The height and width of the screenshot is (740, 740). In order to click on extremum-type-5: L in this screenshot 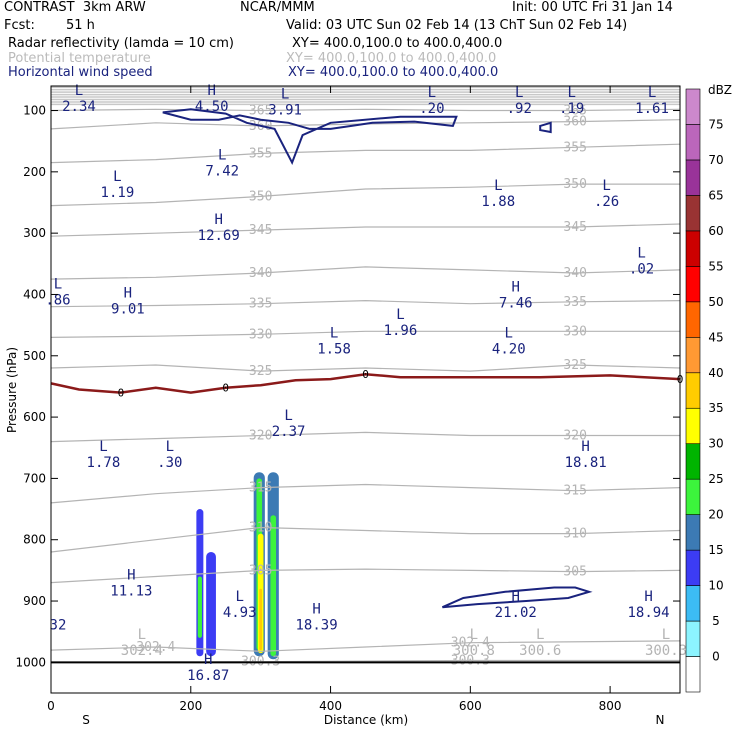, I will do `click(571, 93)`.